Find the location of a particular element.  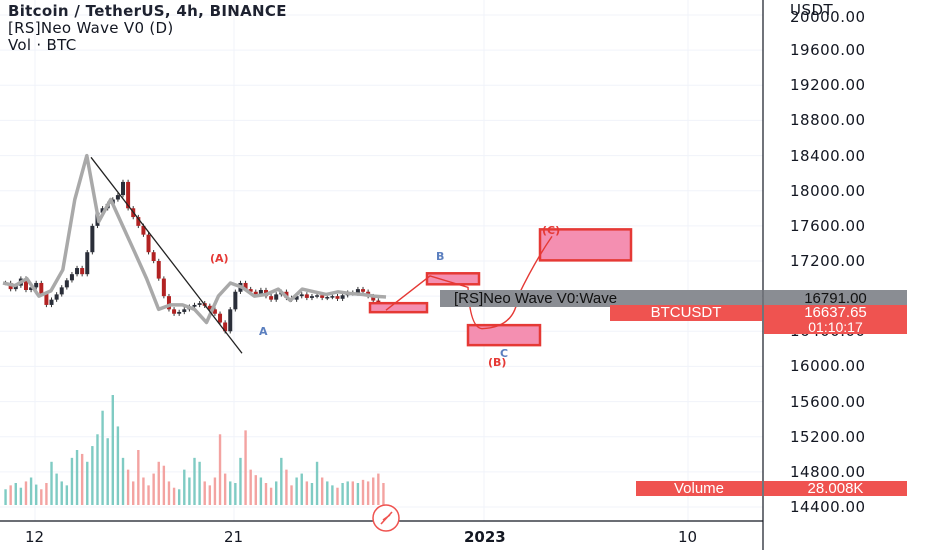

price-tick: 14800.00 is located at coordinates (828, 471).